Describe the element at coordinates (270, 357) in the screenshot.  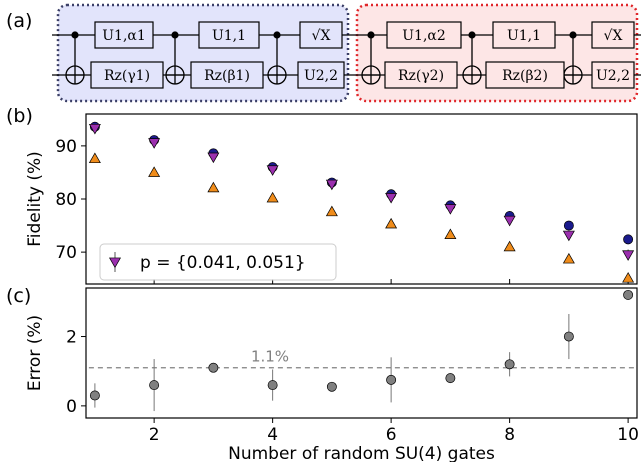
I see `reference-line-label: 1.1%` at that location.